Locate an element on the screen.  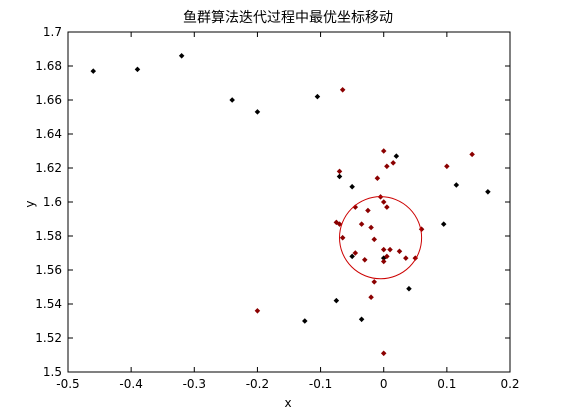
y-tick-label: 1.5 is located at coordinates (52, 372).